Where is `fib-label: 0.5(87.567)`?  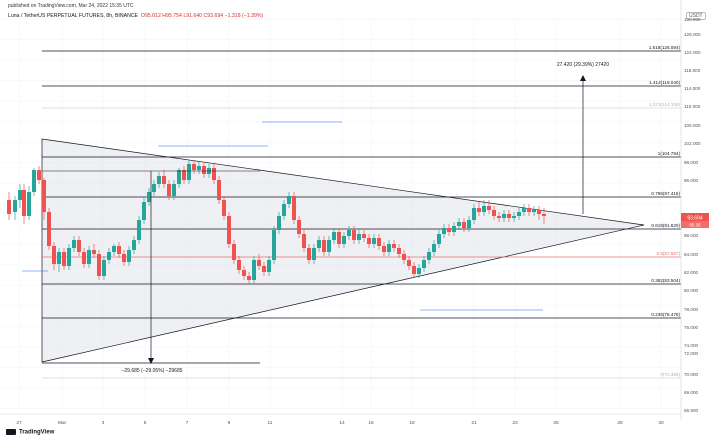
fib-label: 0.5(87.567) is located at coordinates (669, 253).